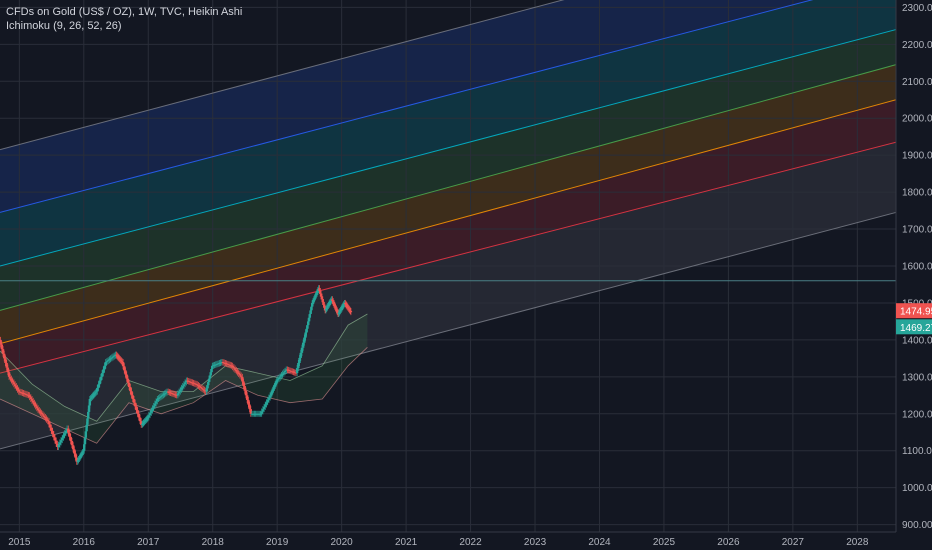  I want to click on indicator-label: Ichimoku (9, 26, 52, 26), so click(64, 26).